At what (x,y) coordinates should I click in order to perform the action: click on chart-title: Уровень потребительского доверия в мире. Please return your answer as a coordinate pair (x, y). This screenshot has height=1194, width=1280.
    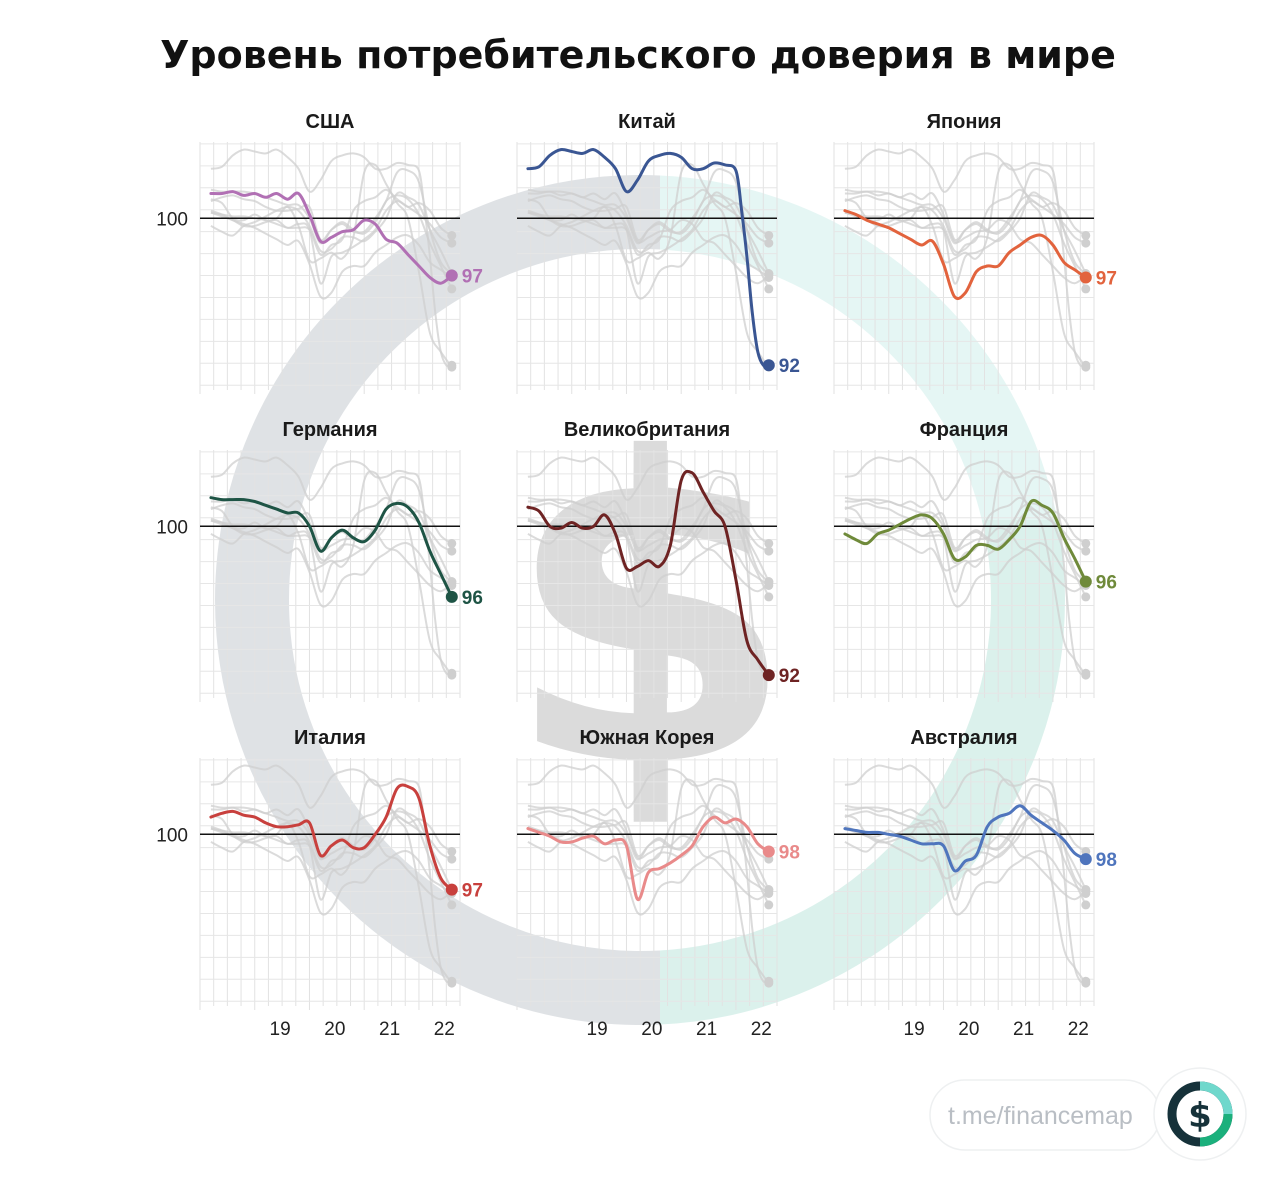
    Looking at the image, I should click on (638, 55).